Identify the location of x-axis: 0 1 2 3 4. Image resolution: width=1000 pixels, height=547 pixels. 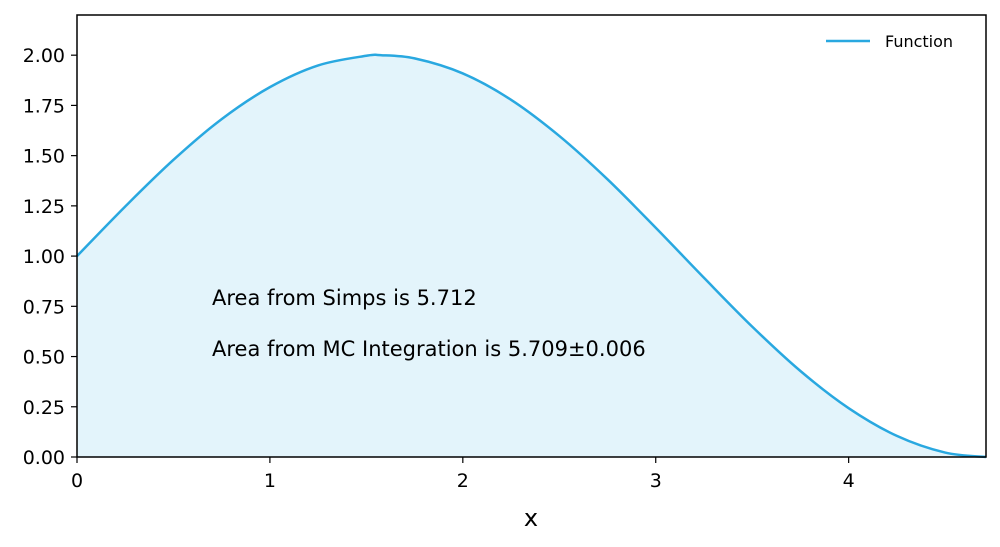
(463, 474).